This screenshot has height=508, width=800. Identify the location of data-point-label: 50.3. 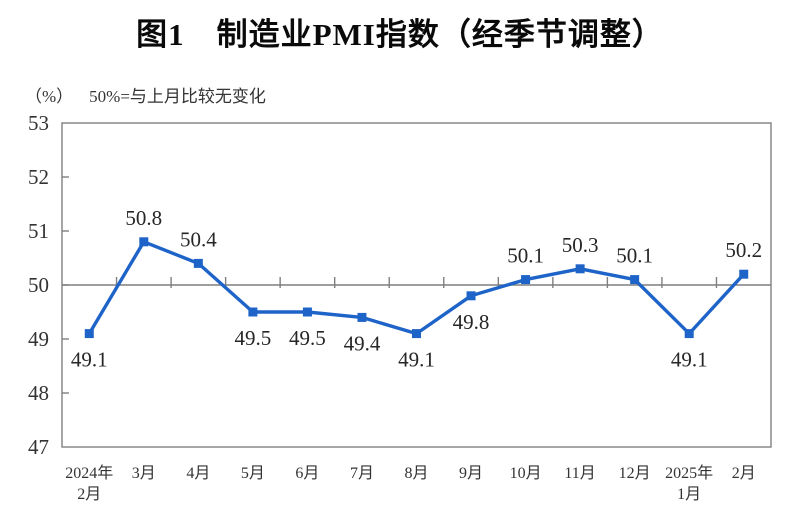
(580, 245).